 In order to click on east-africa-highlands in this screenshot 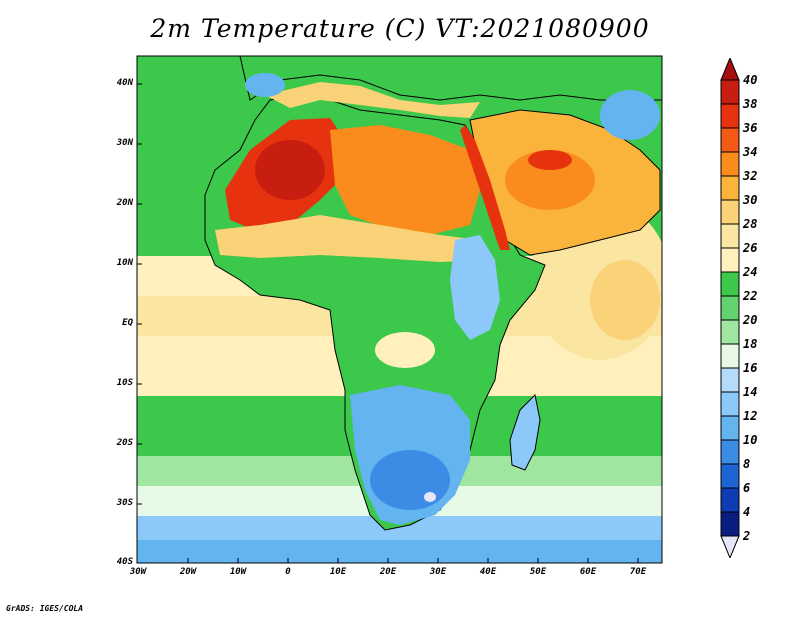, I will do `click(475, 287)`.